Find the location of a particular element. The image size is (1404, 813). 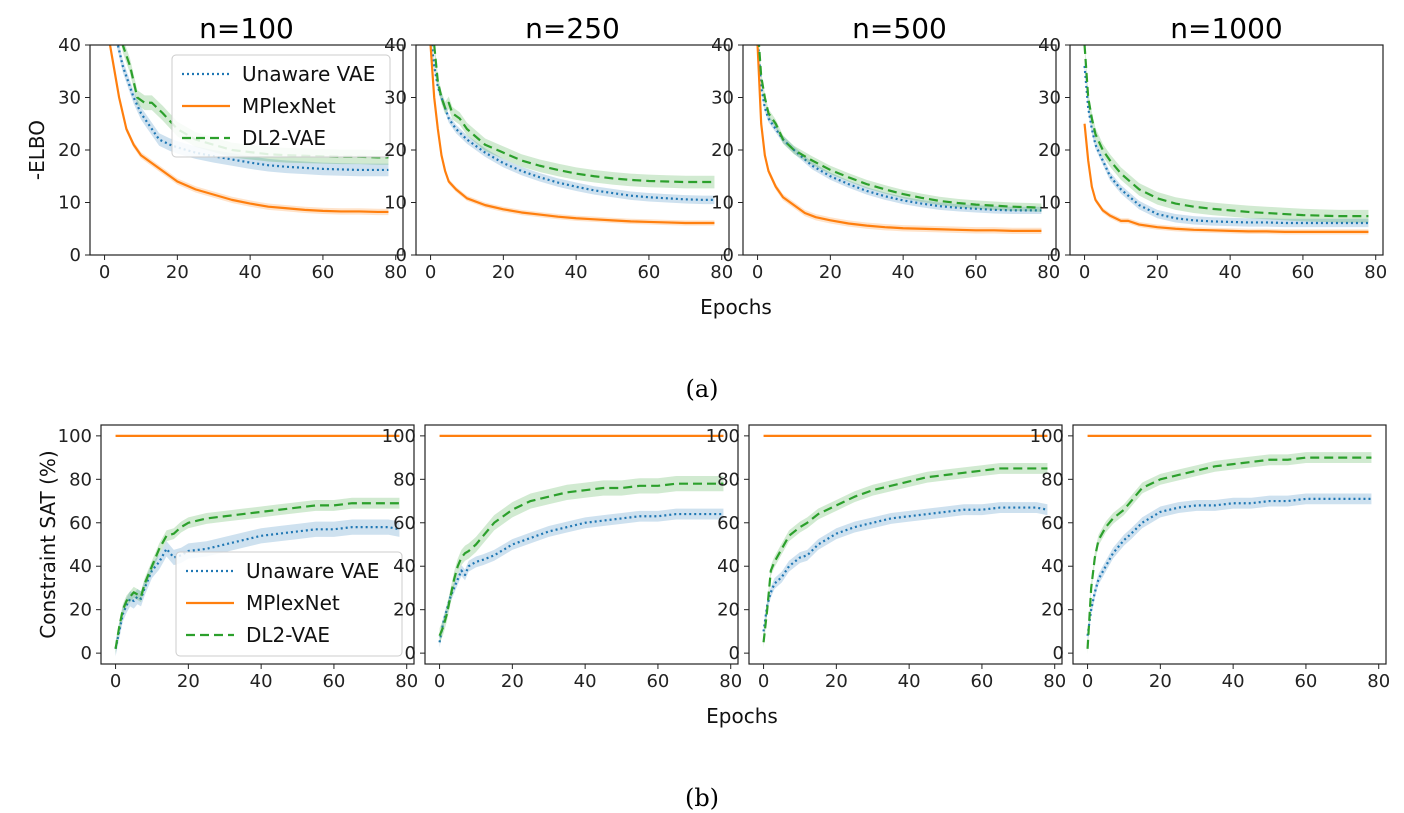

caption-a: (a) is located at coordinates (701, 389).